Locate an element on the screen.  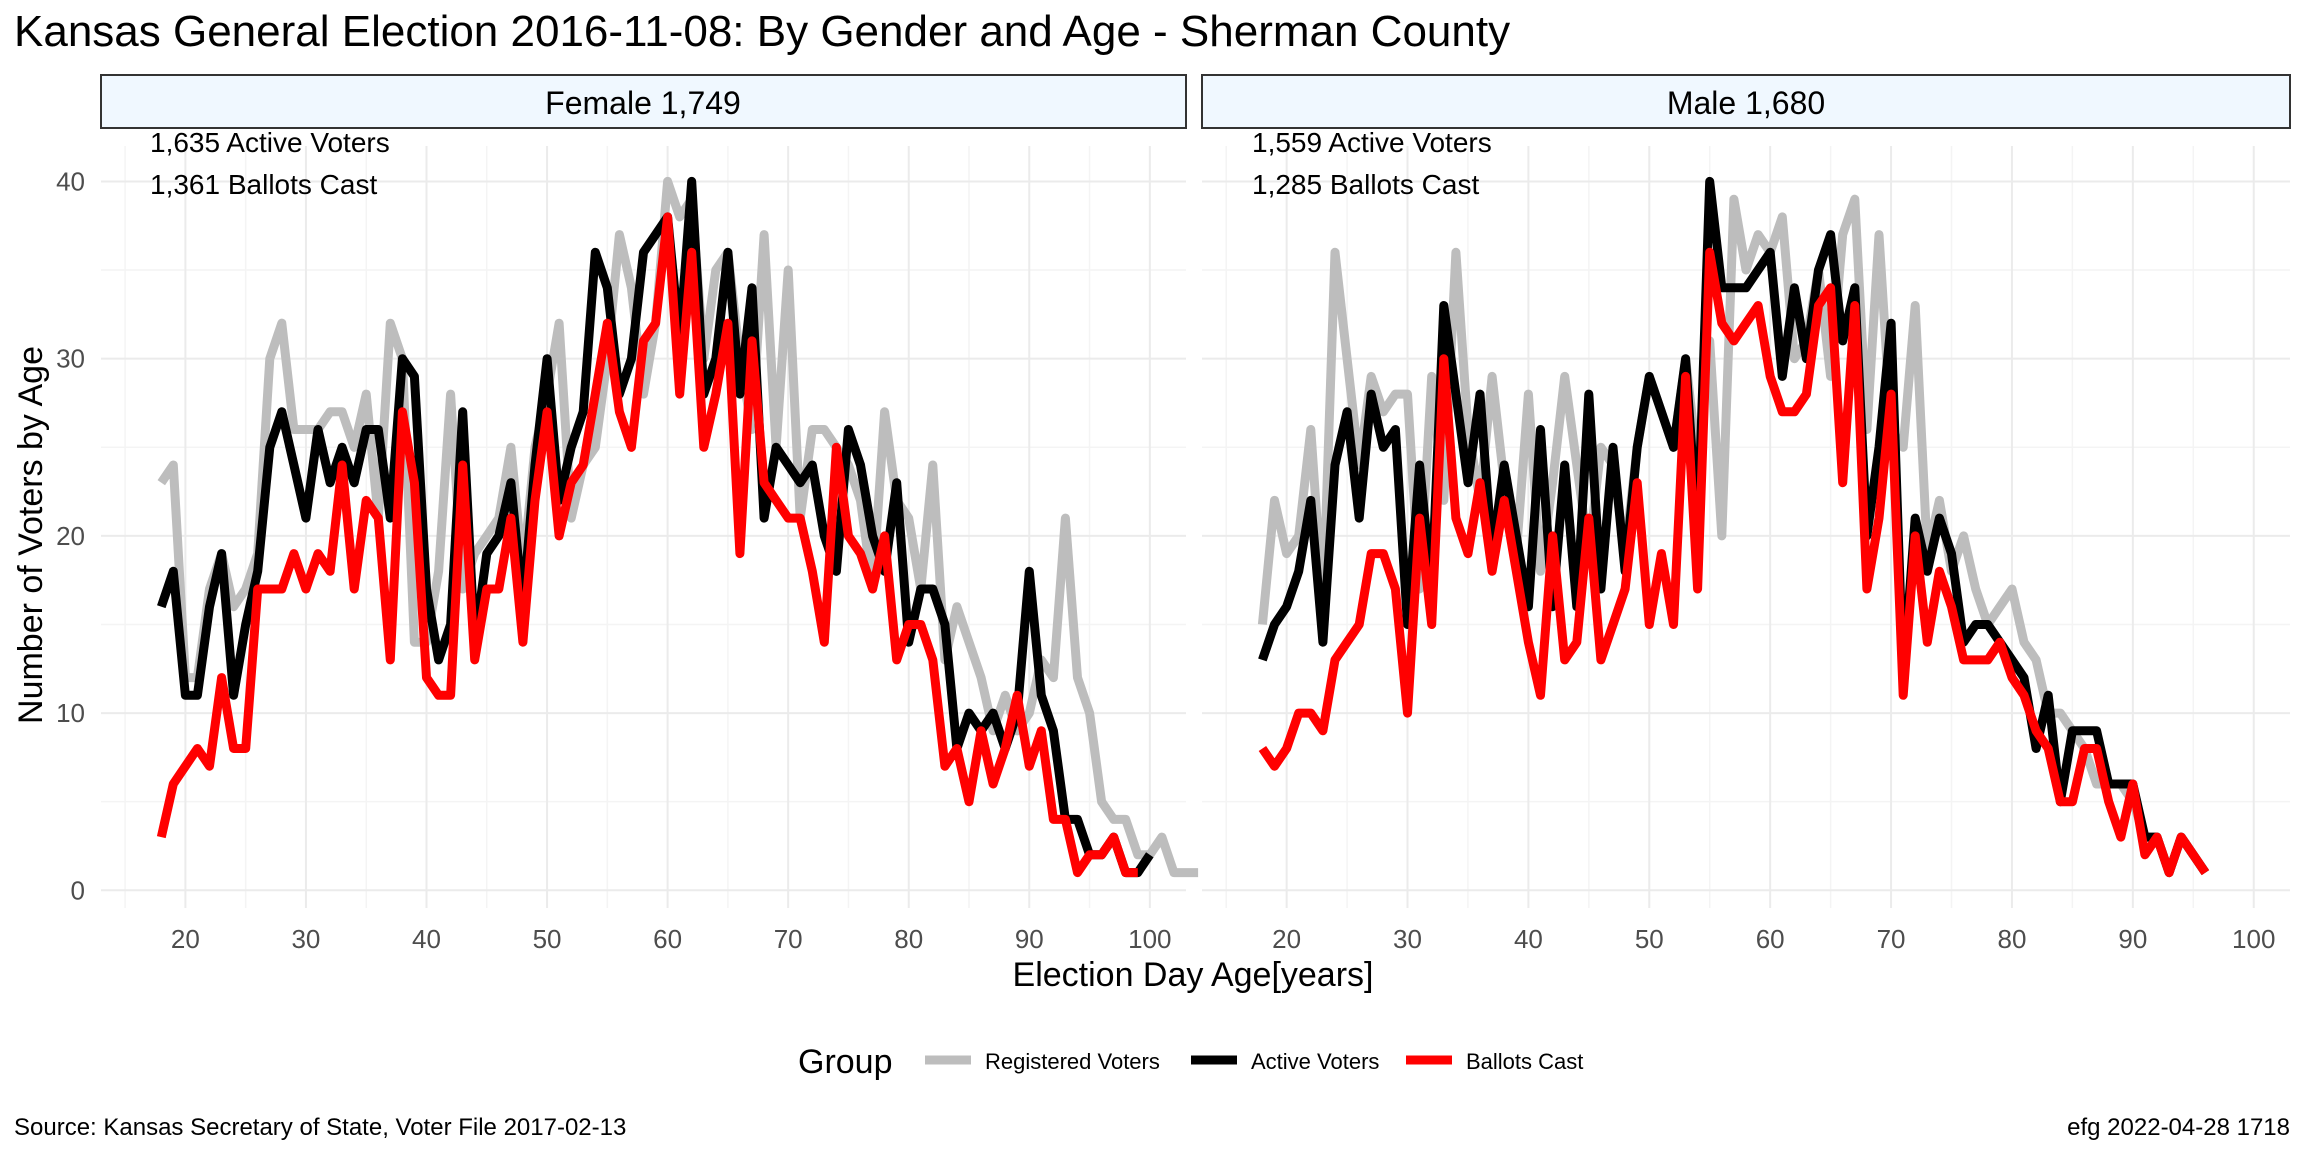
x-axis-label: Election Day Age[years] is located at coordinates (1193, 975).